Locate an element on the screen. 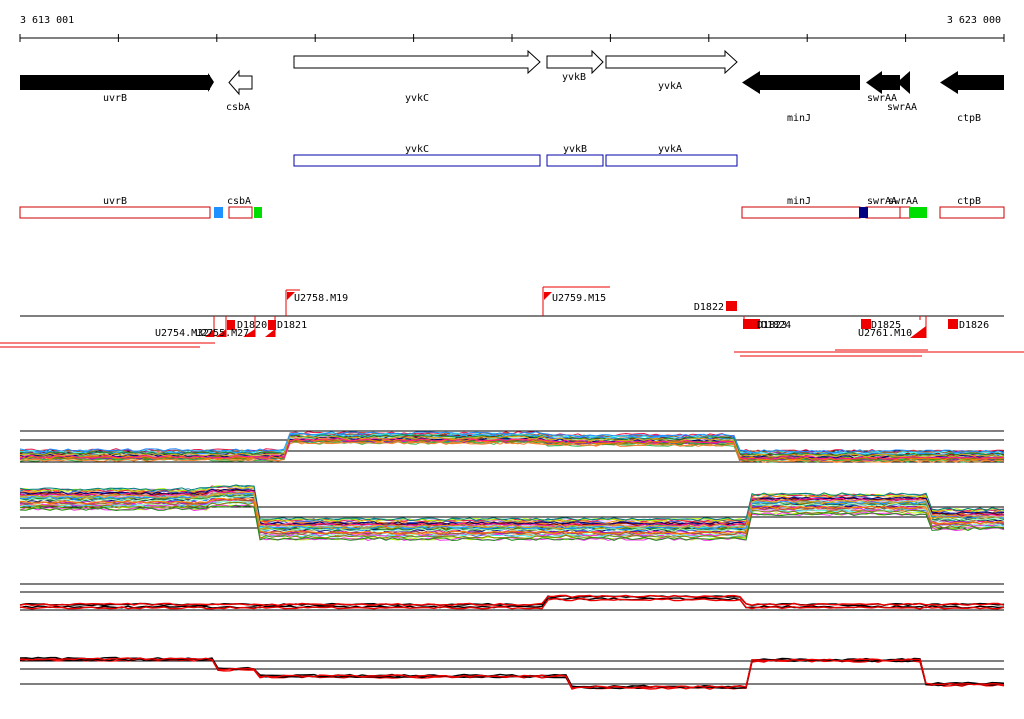 This screenshot has width=1024, height=719. gene-yvkA: yvkA is located at coordinates (671, 70).